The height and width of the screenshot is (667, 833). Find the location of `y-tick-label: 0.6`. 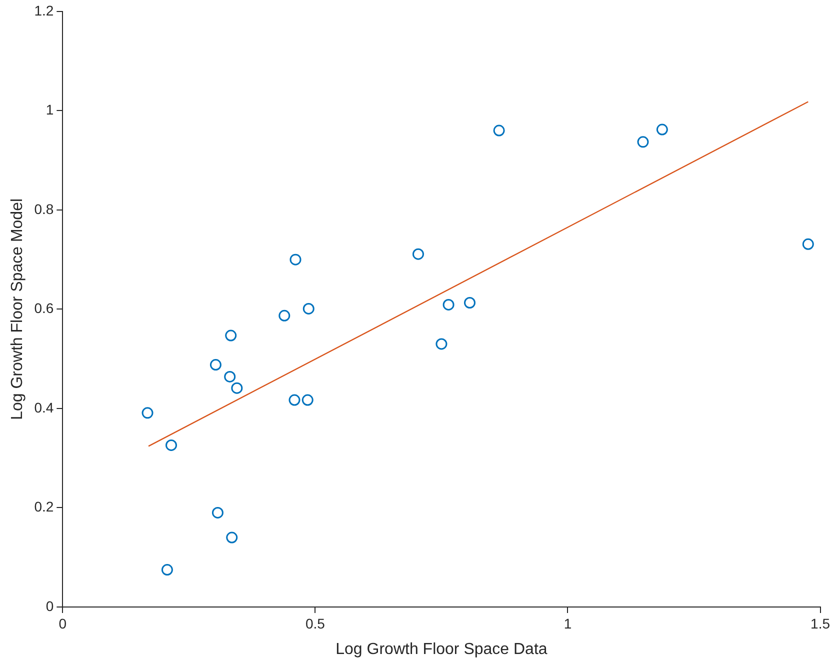

y-tick-label: 0.6 is located at coordinates (44, 308).